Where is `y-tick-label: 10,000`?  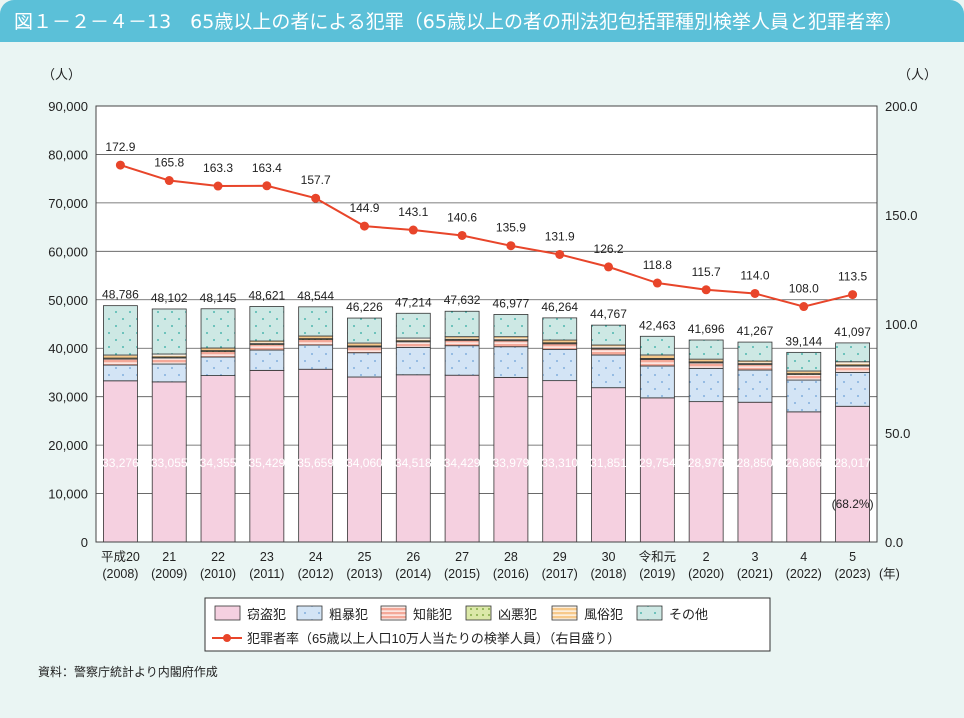
y-tick-label: 10,000 is located at coordinates (68, 494).